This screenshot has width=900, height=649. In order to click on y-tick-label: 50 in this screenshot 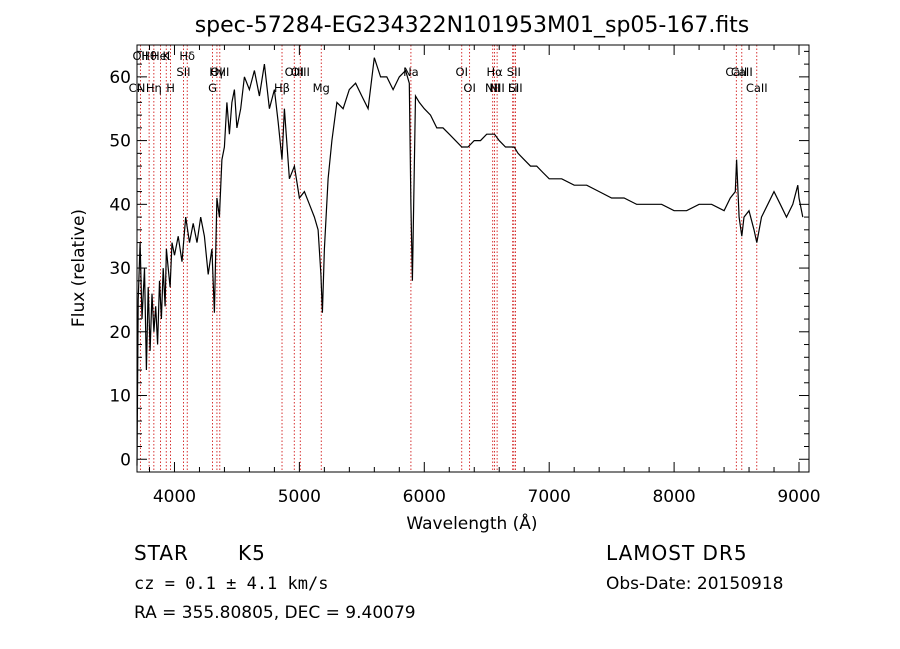, I will do `click(120, 142)`.